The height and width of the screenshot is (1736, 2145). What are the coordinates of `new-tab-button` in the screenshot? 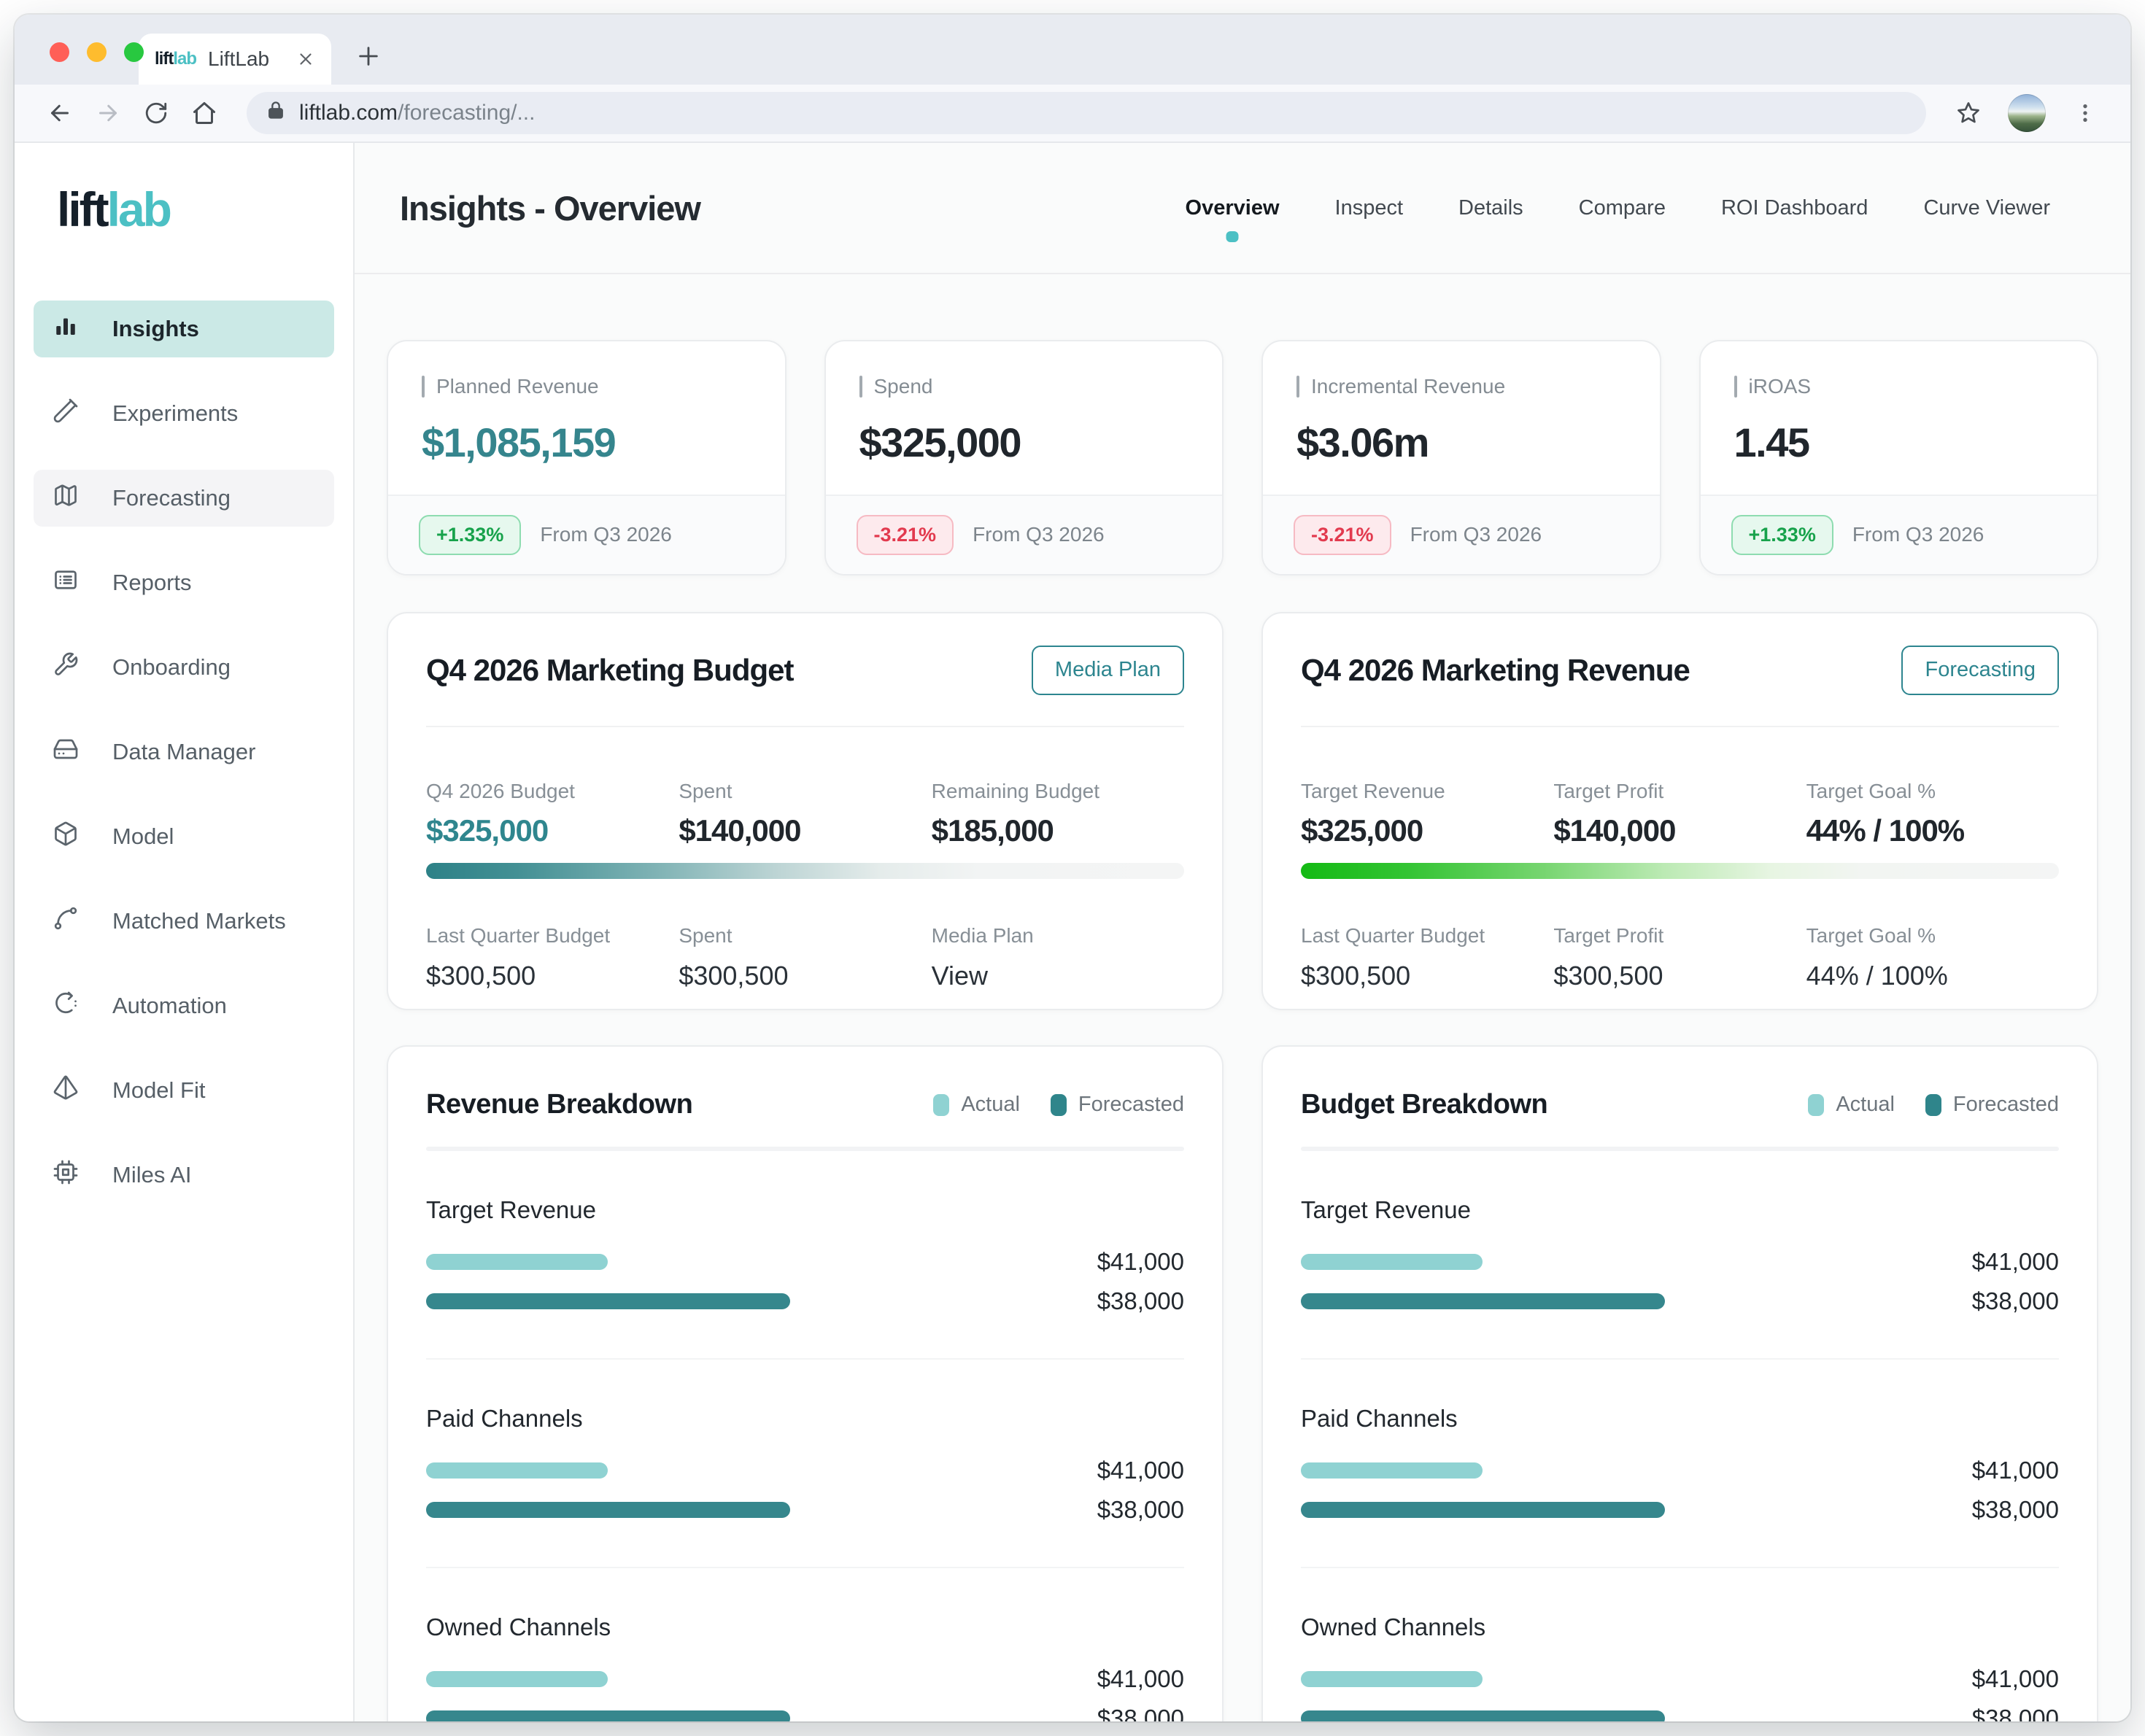 It's located at (368, 57).